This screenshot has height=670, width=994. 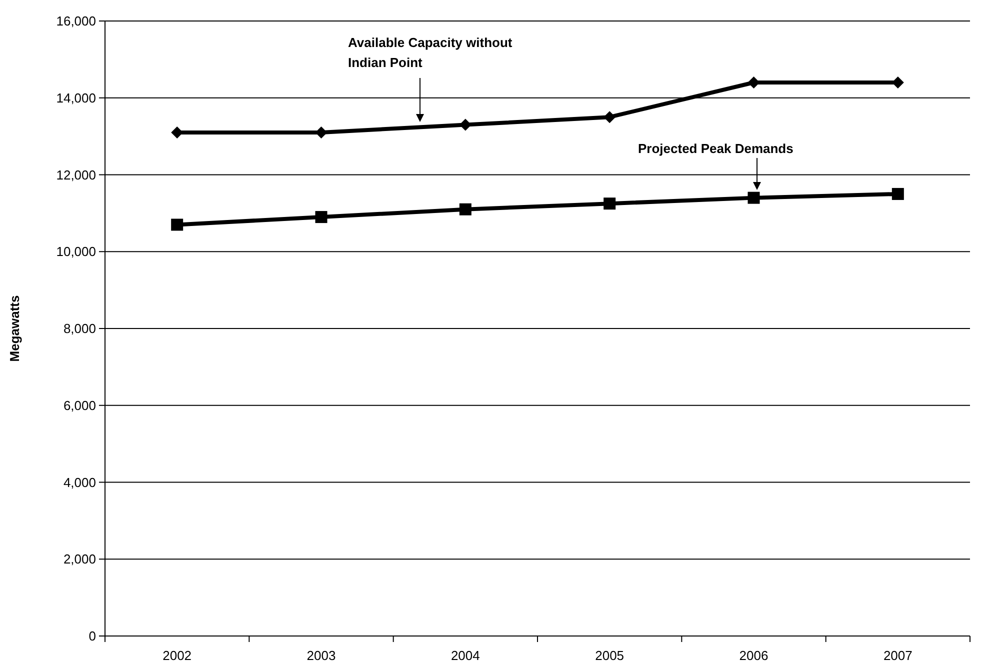 I want to click on y-tick-label: 8,000, so click(x=79, y=328).